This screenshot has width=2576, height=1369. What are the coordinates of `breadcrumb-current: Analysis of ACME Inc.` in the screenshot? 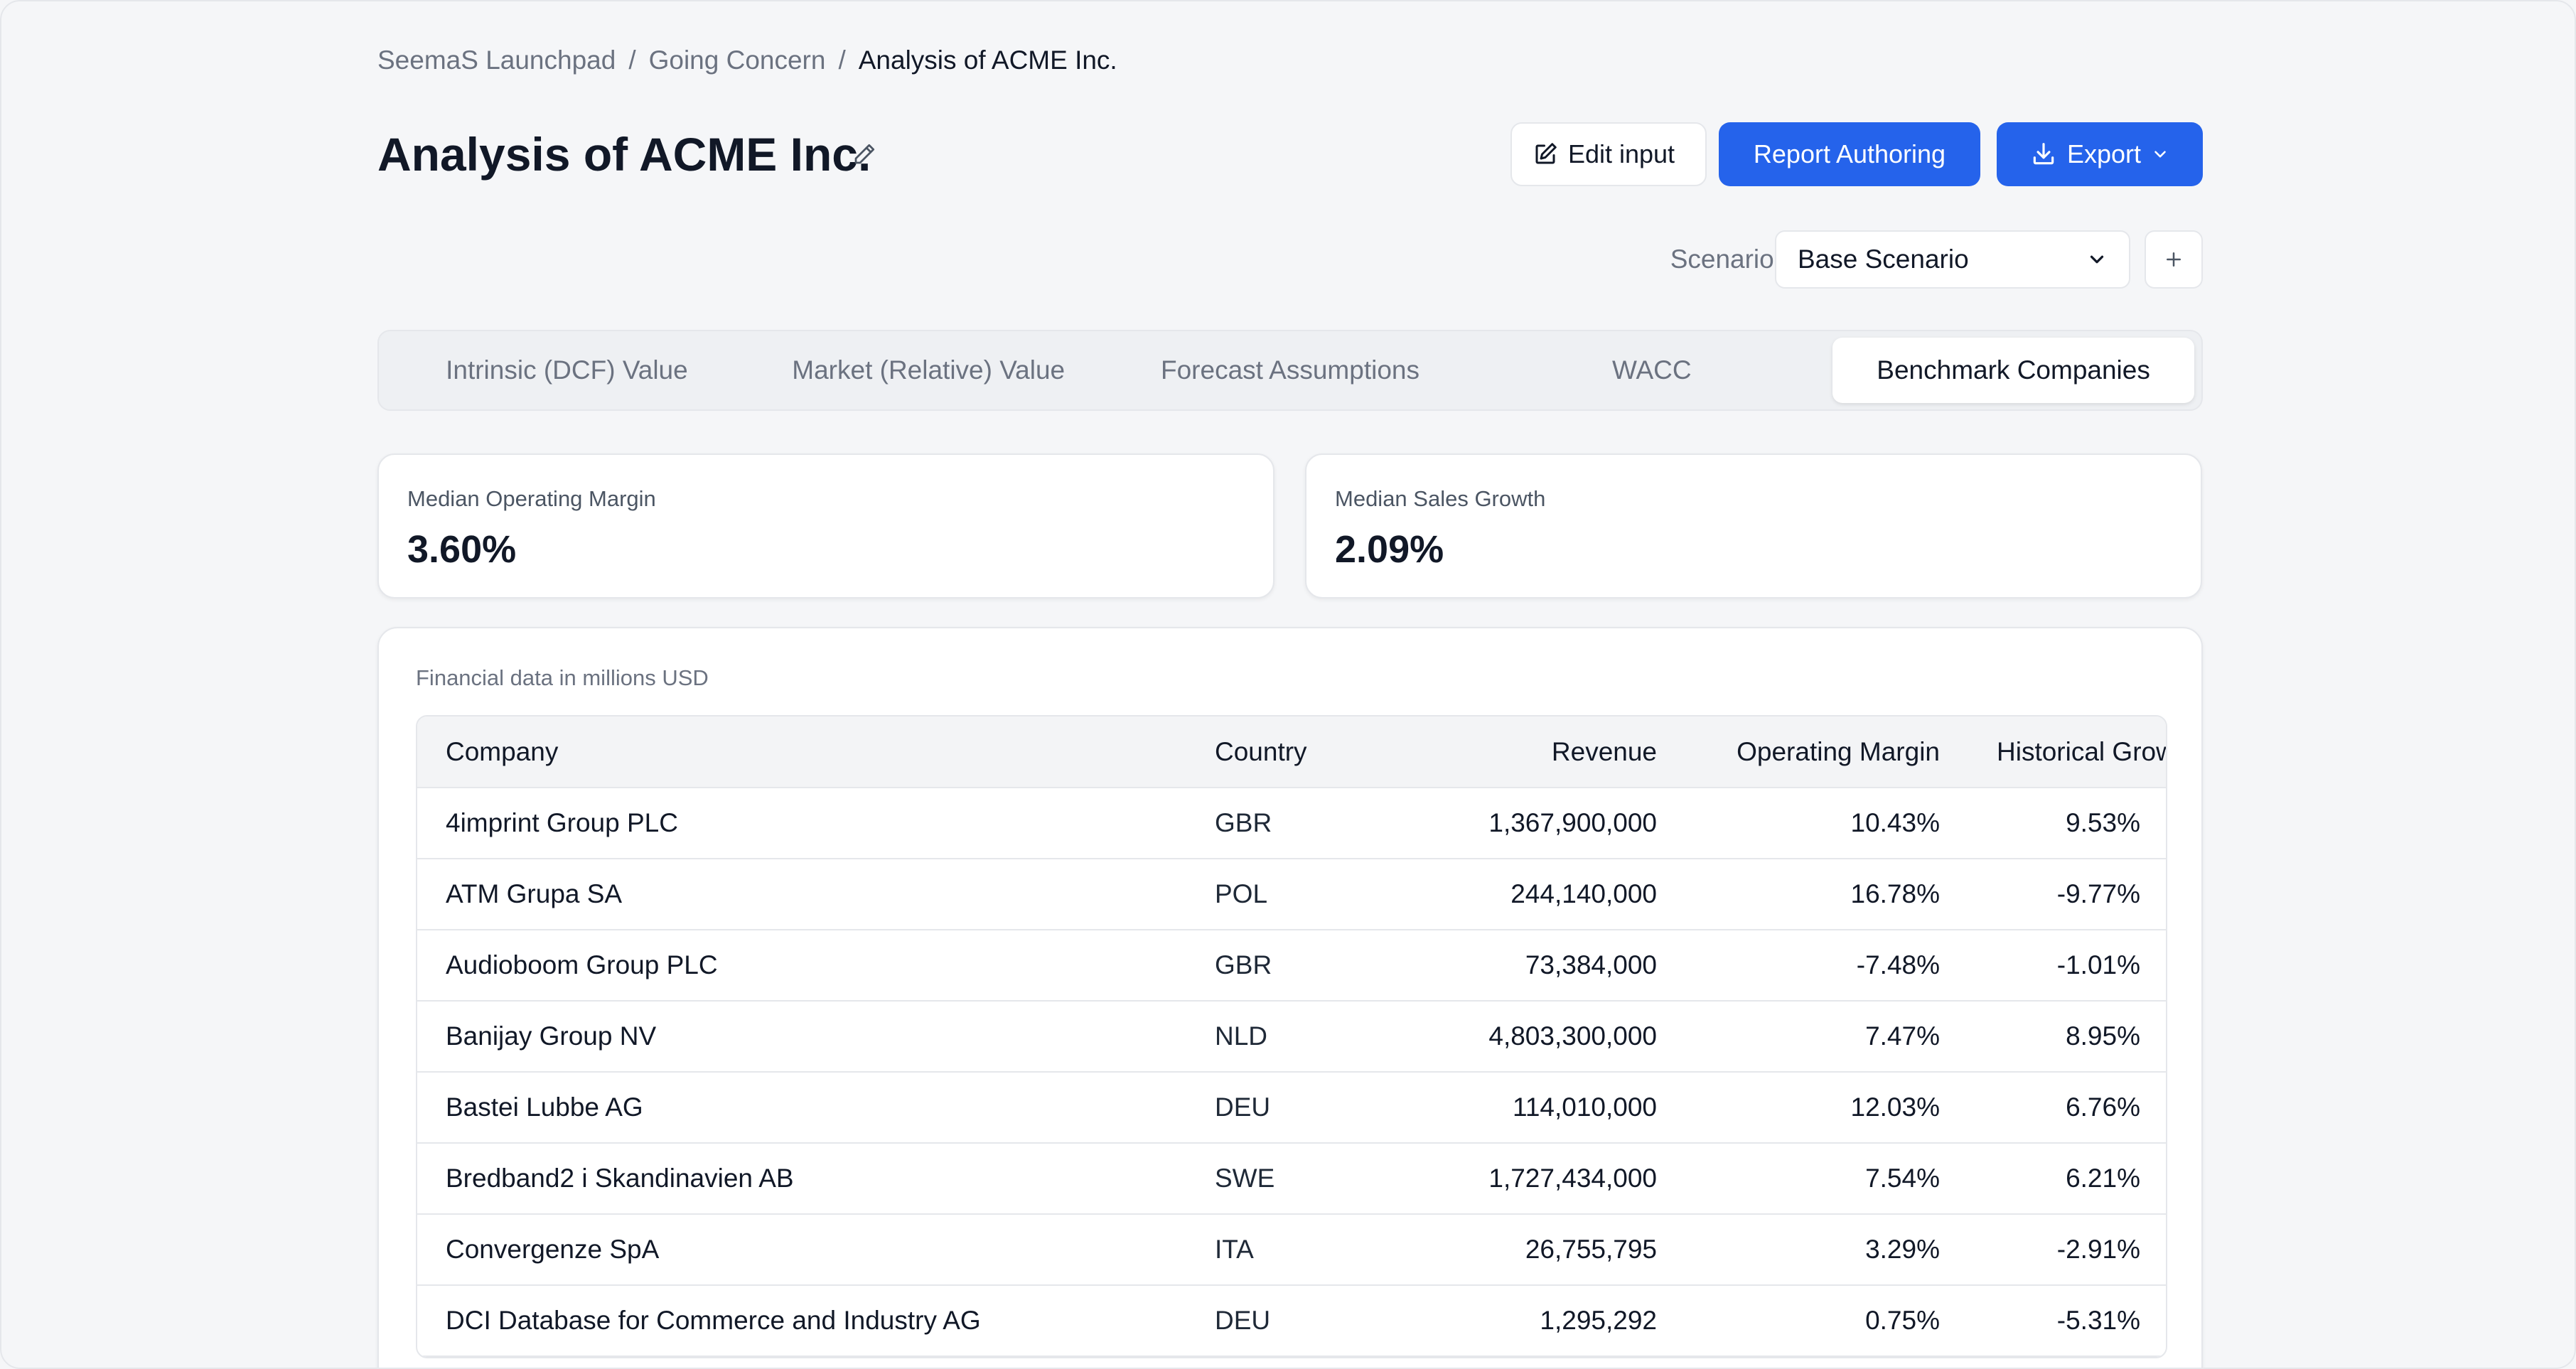 It's located at (987, 60).